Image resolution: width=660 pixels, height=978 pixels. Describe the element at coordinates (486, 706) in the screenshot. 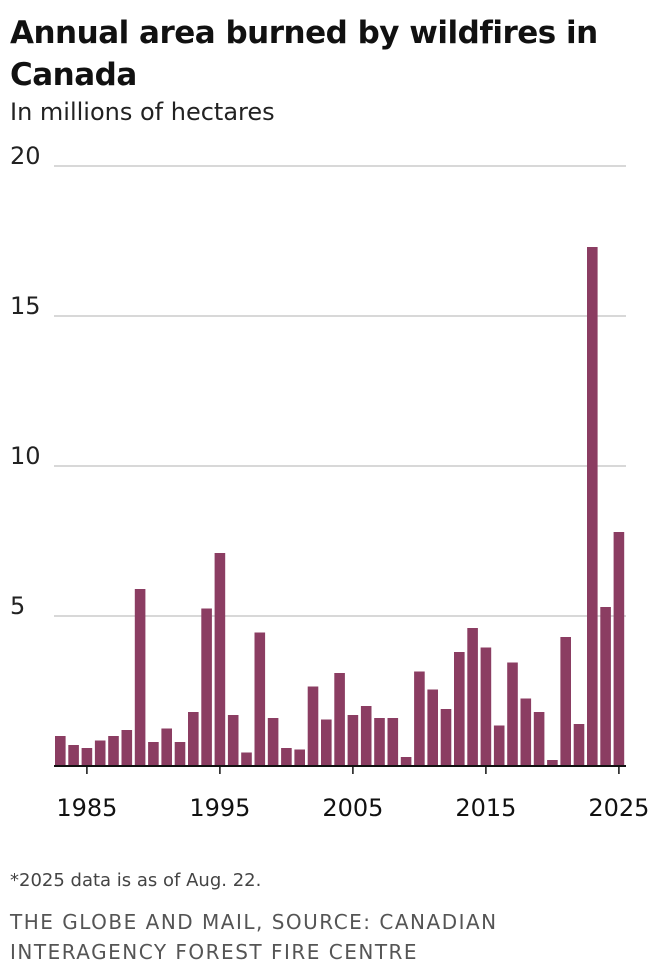

I see `bar-2015` at that location.